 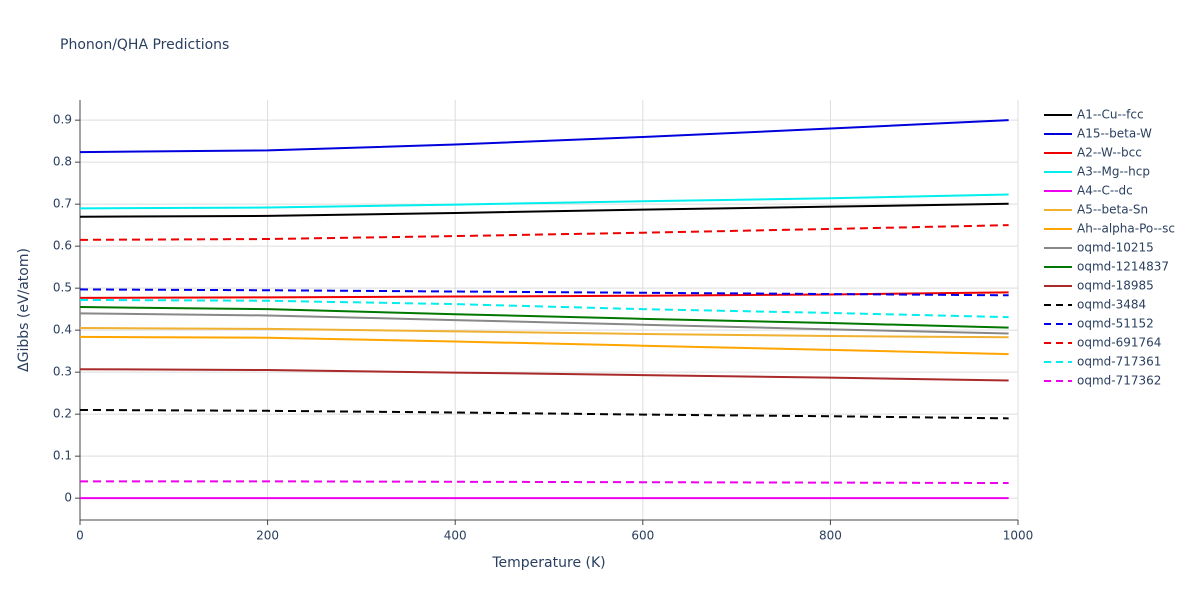 I want to click on legend-label: A1--Cu--fcc, so click(x=1110, y=115).